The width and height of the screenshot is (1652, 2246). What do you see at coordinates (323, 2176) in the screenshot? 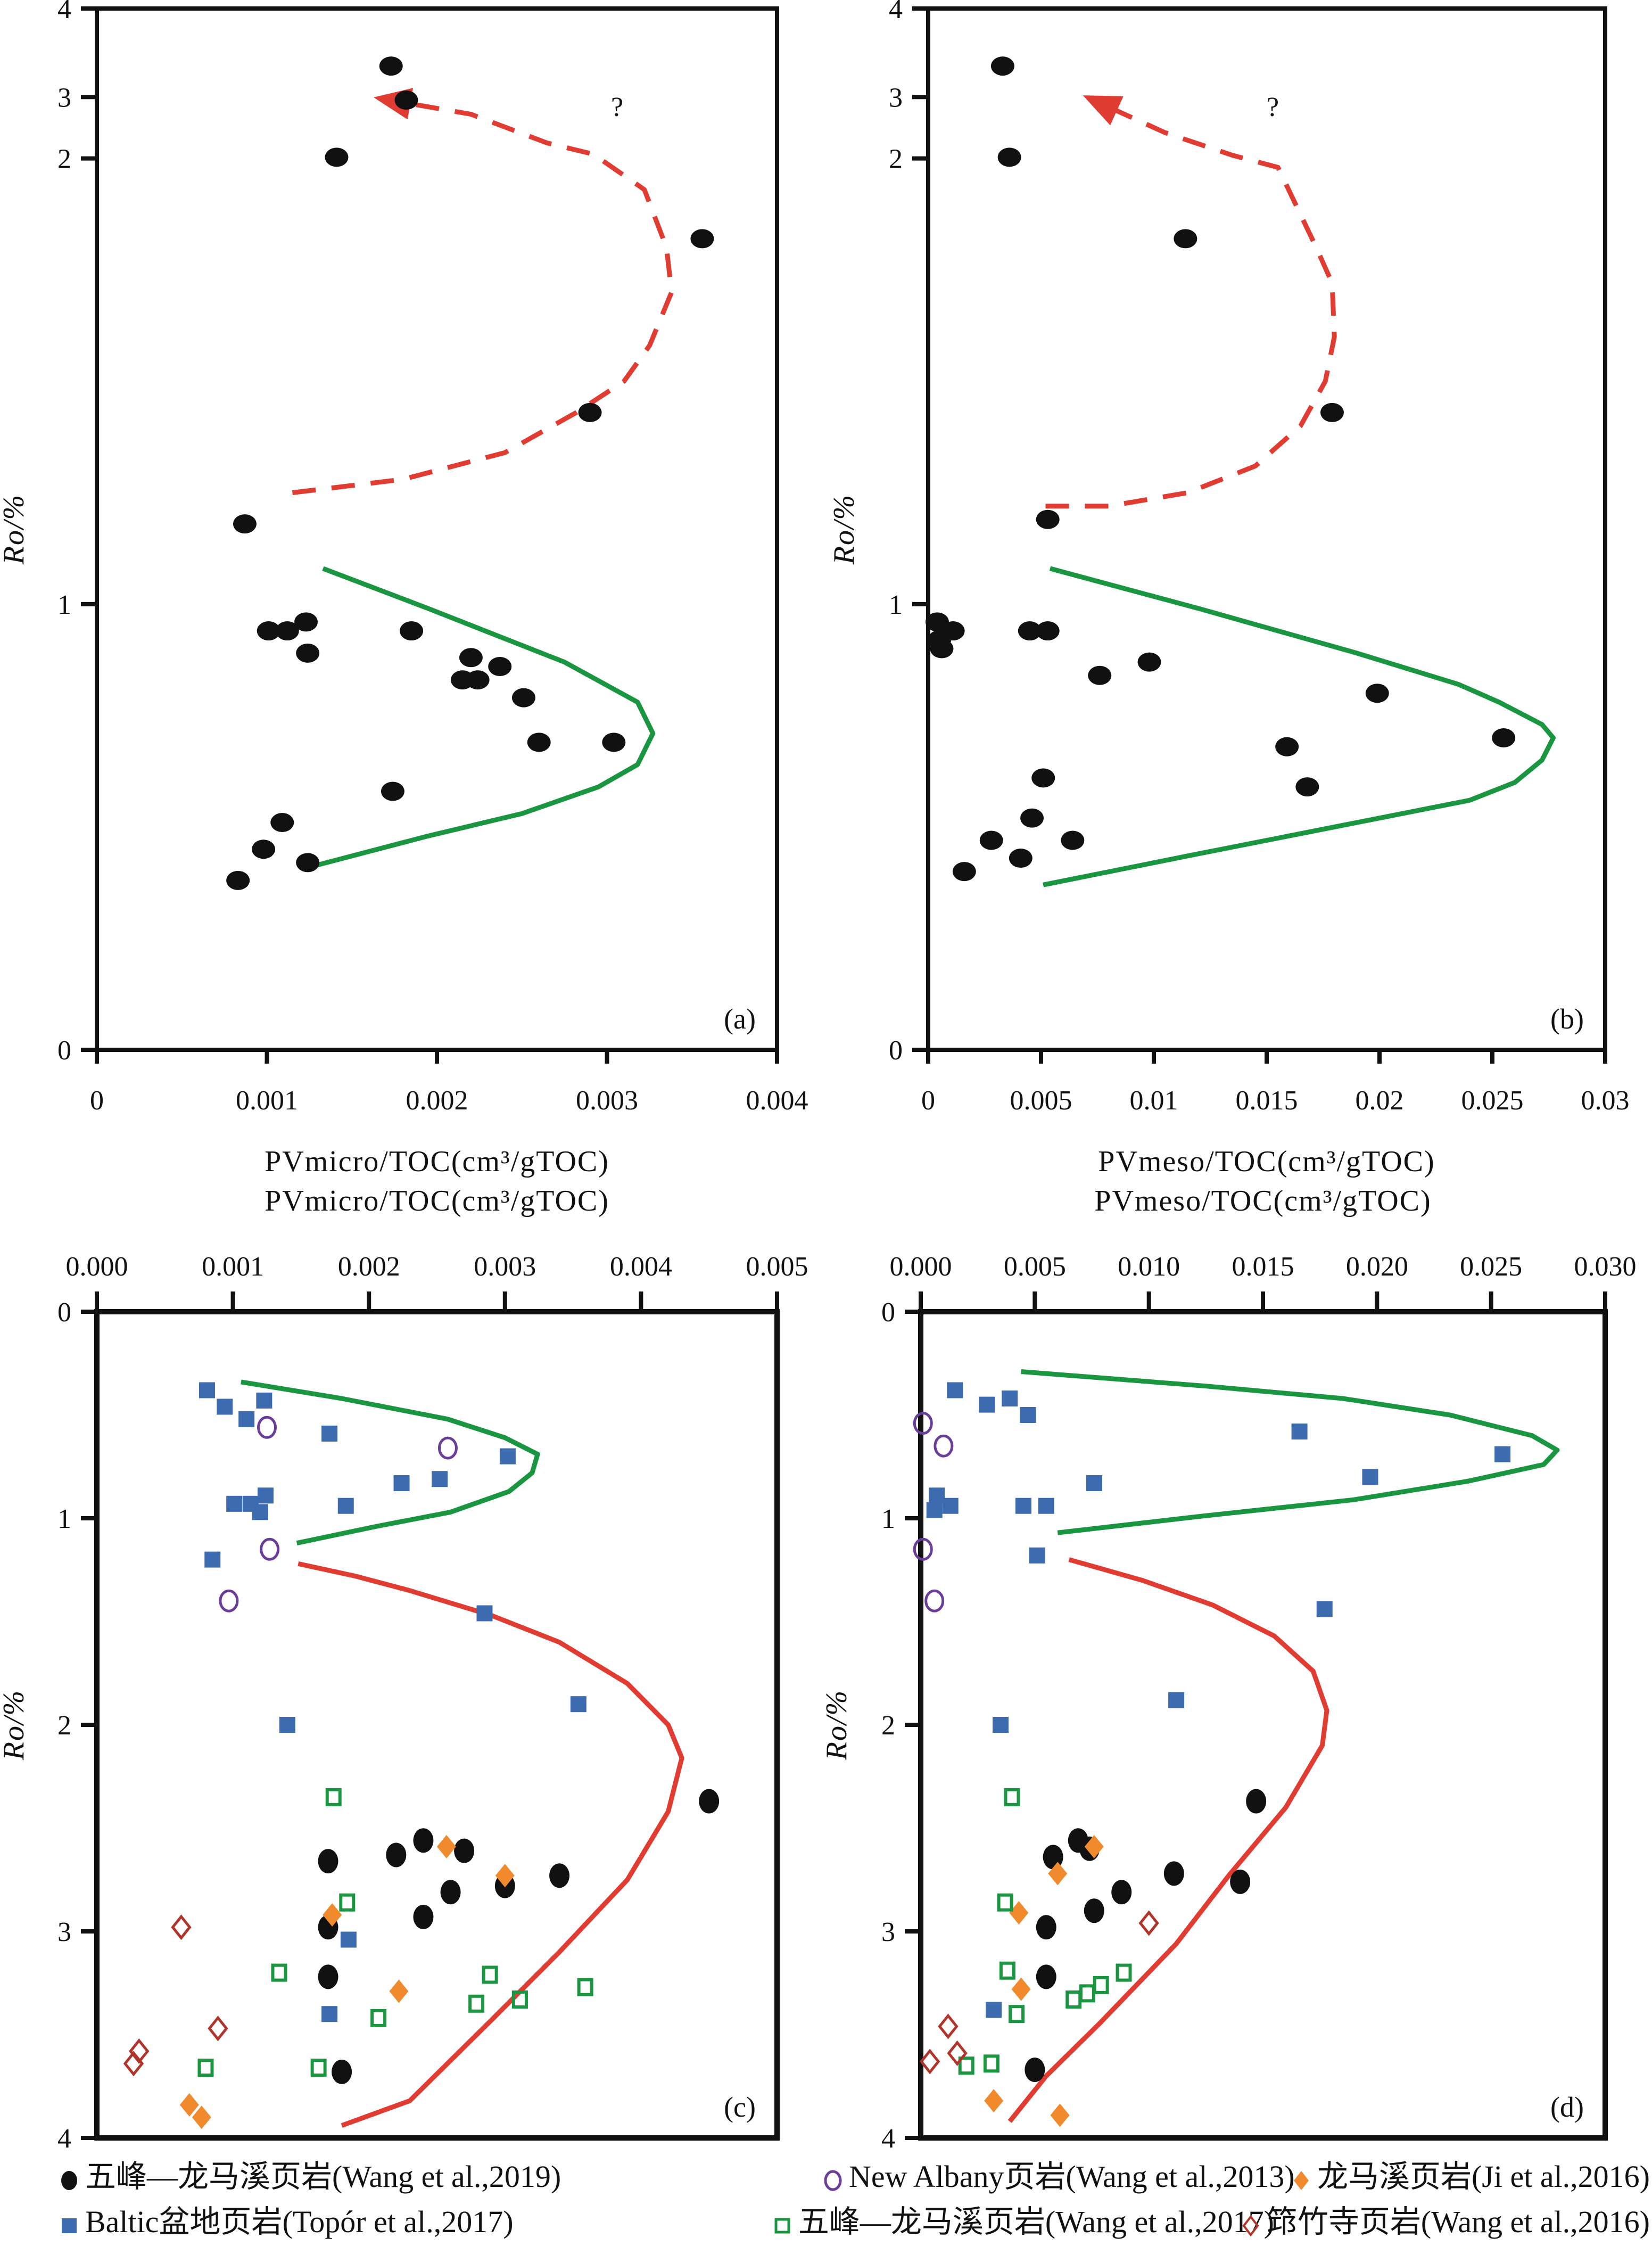
I see `legend-label: 五峰—龙马溪页岩(Wang et al.,2019)` at bounding box center [323, 2176].